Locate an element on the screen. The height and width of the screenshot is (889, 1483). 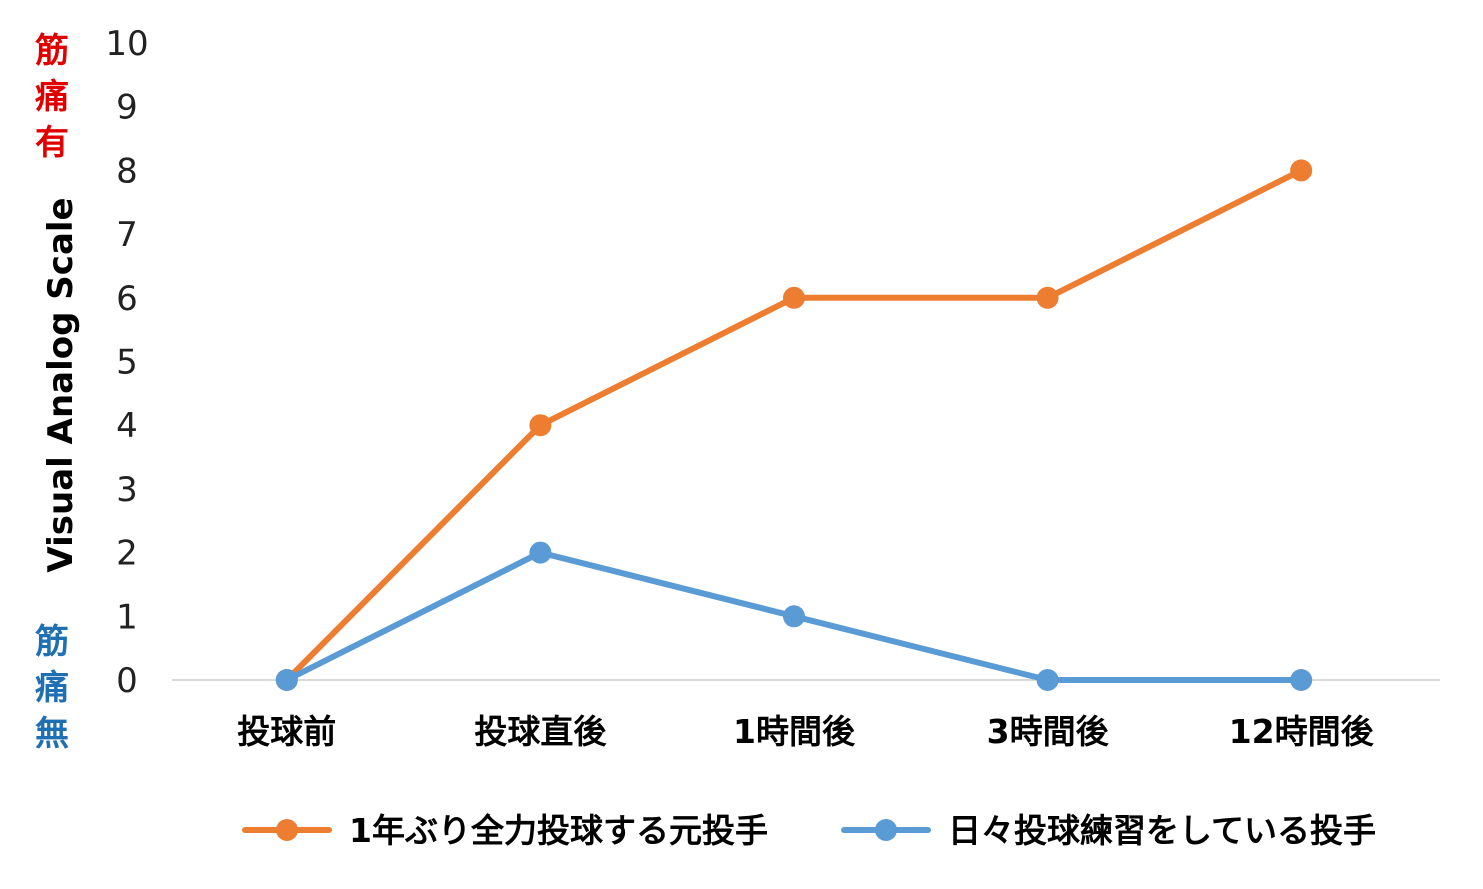
y-tick-label: 7 is located at coordinates (127, 235).